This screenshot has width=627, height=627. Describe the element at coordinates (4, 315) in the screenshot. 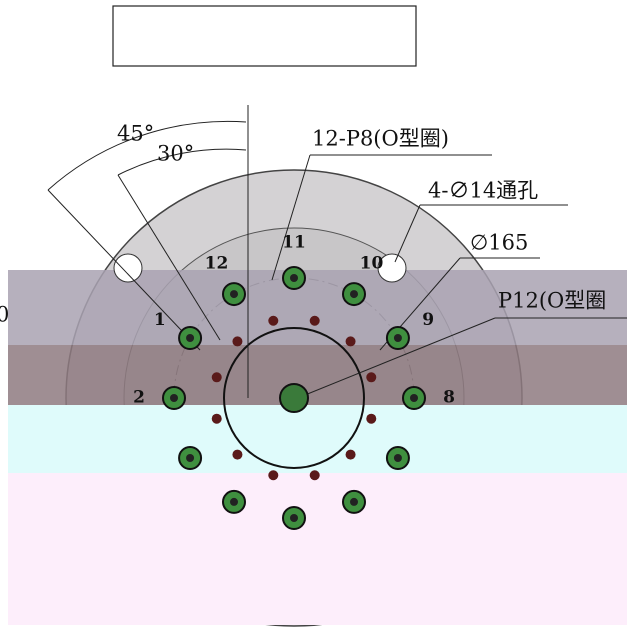

I see `callout: 0` at that location.